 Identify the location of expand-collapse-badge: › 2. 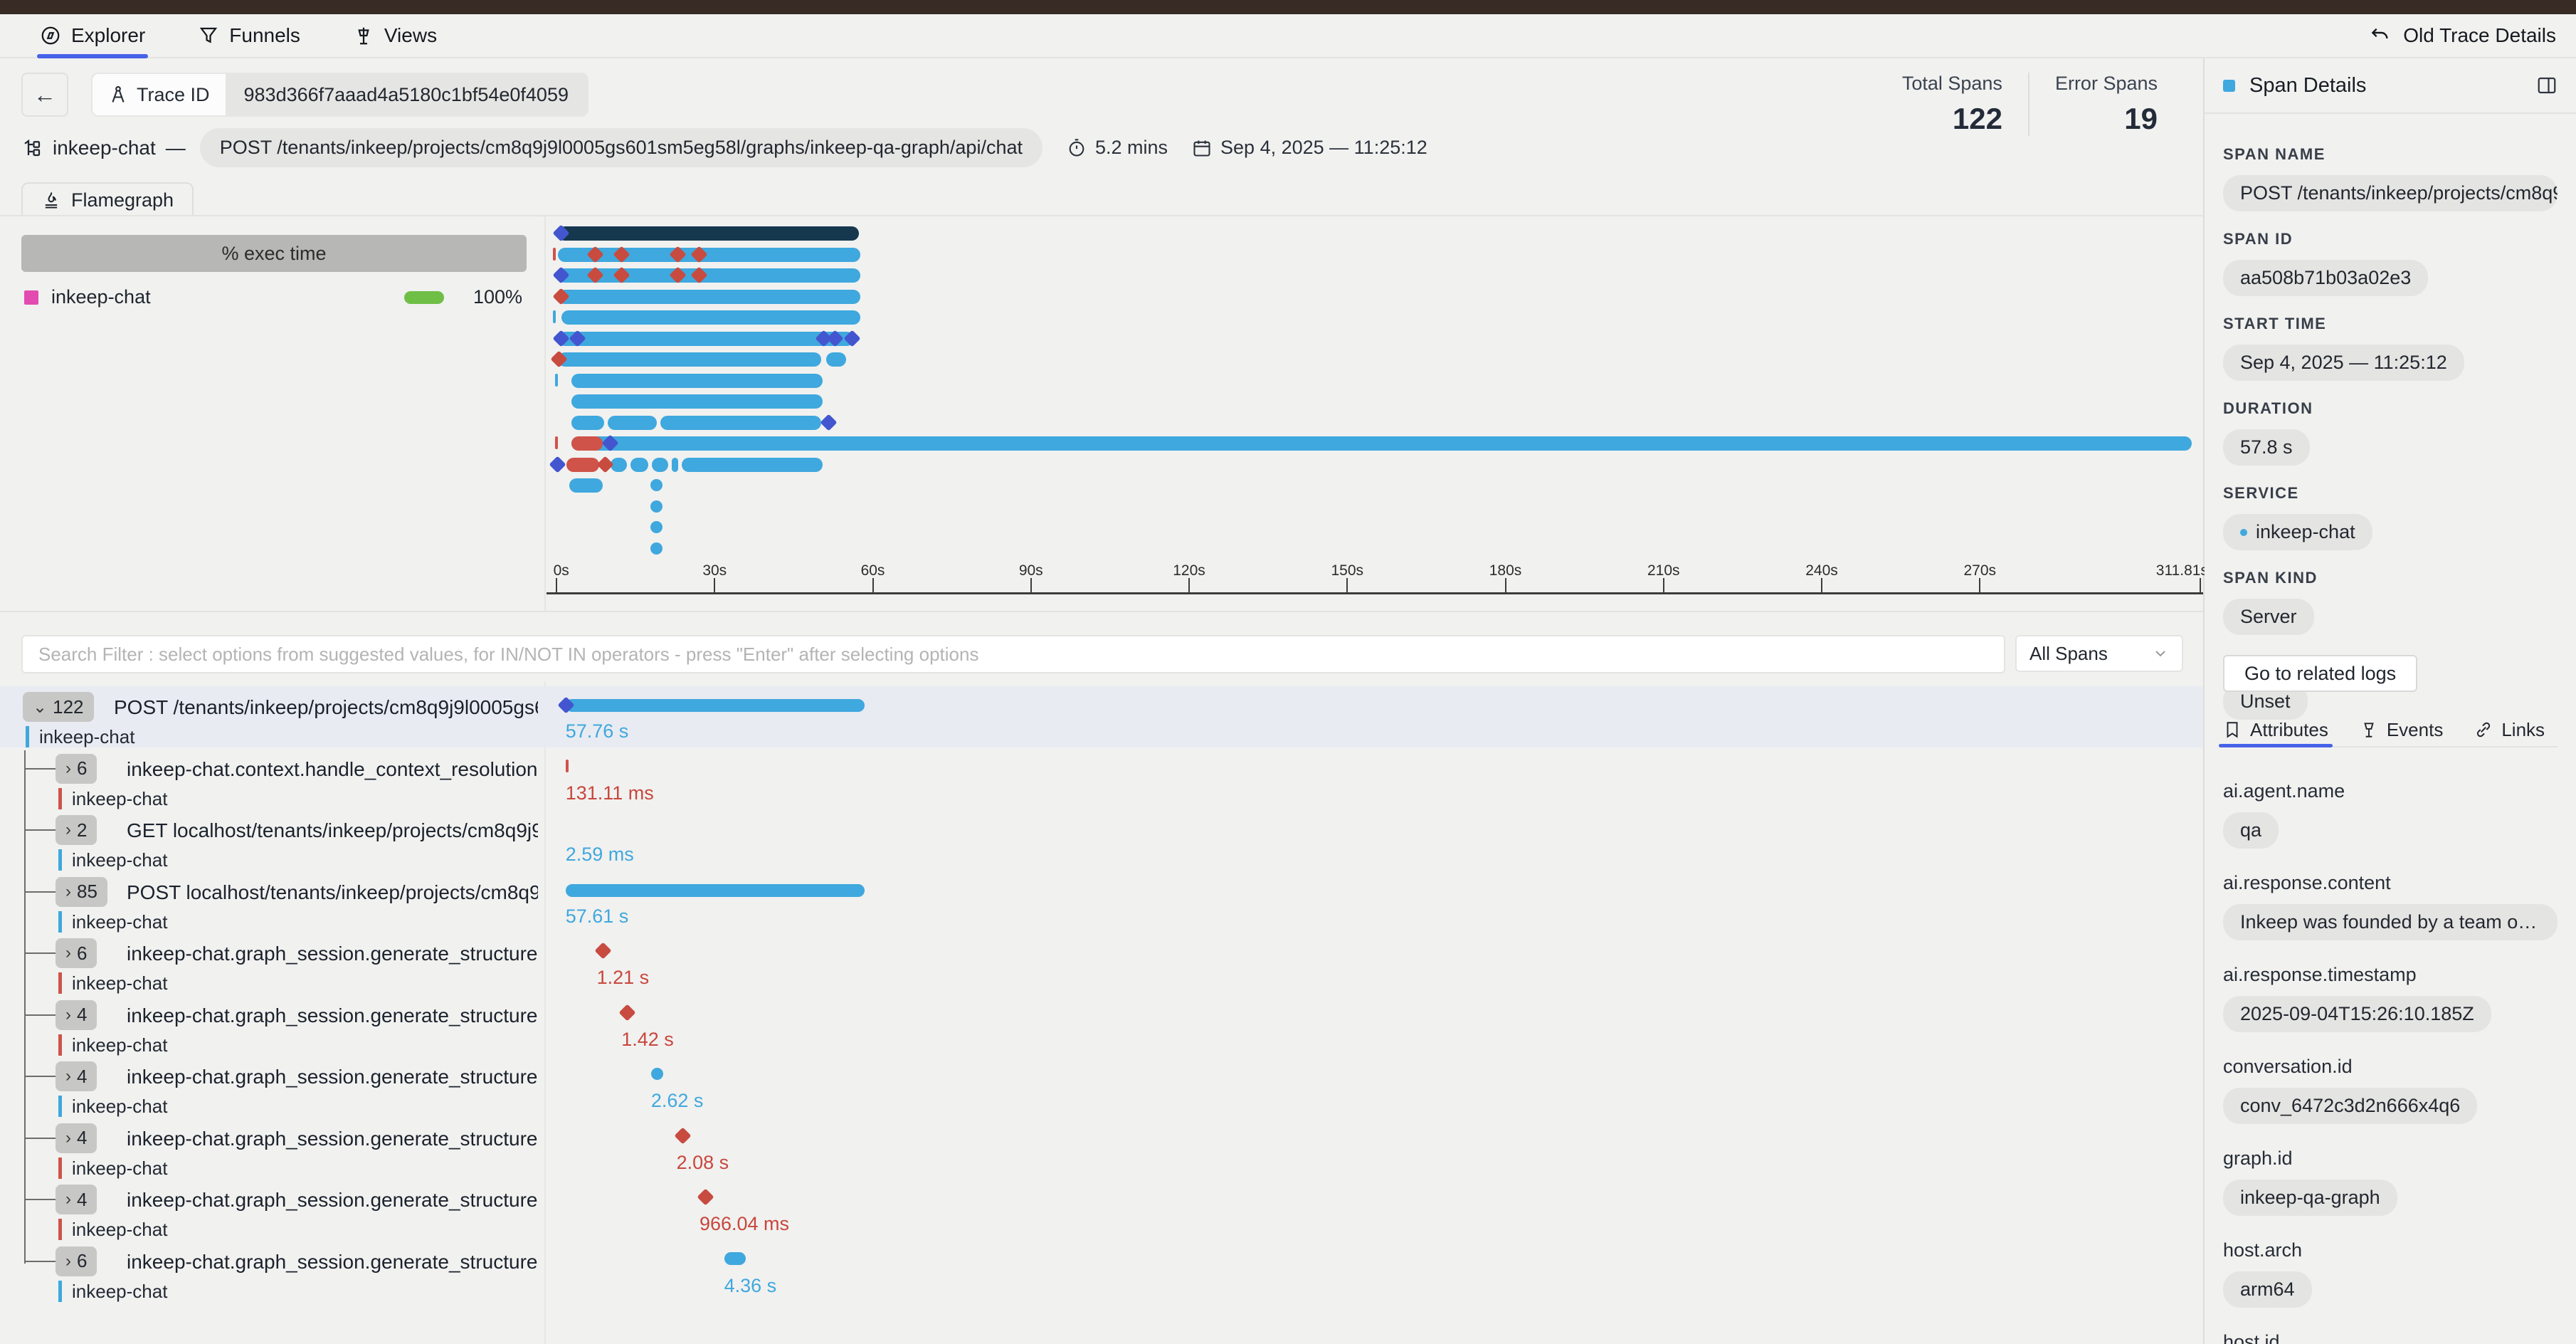
(77, 830).